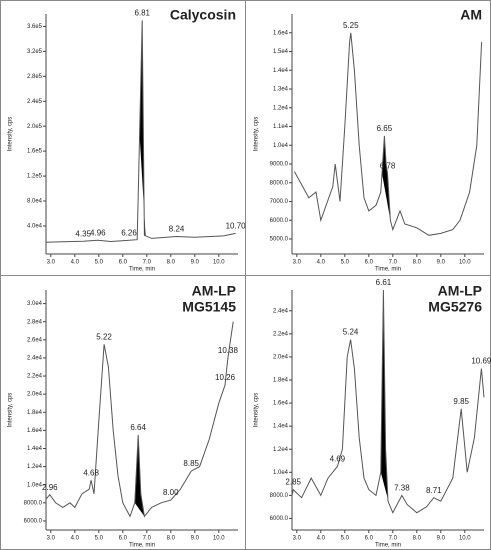 This screenshot has height=550, width=491. What do you see at coordinates (402, 487) in the screenshot?
I see `peak-label: 7.38` at bounding box center [402, 487].